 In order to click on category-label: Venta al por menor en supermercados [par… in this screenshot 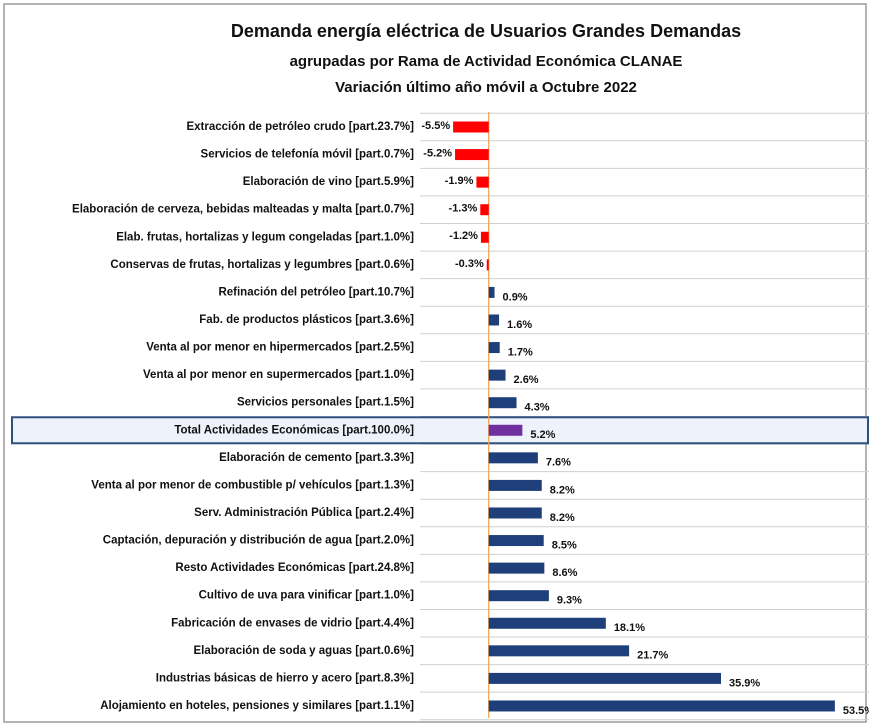, I will do `click(278, 375)`.